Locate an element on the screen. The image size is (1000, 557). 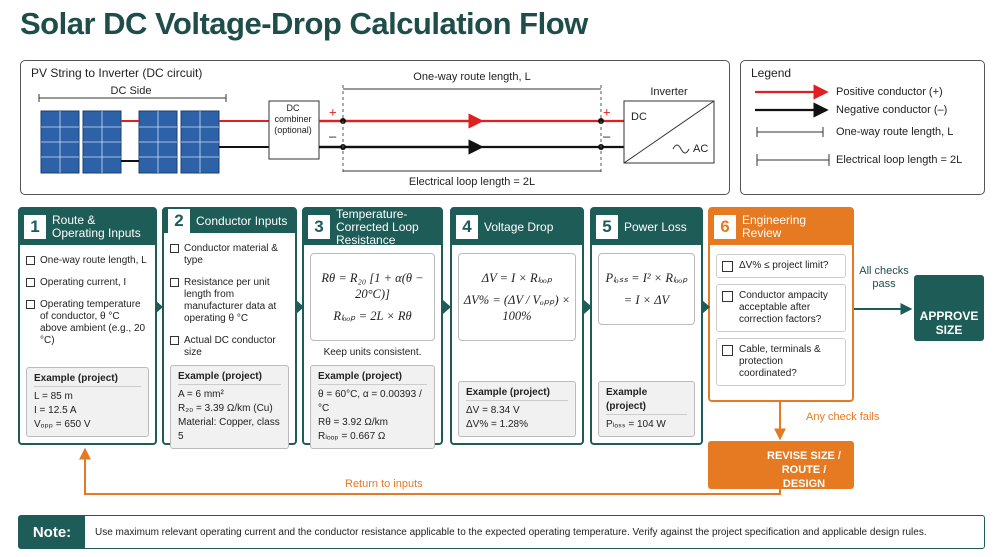
revise-box: REVISE SIZE / ROUTE / DESIGN is located at coordinates (781, 465).